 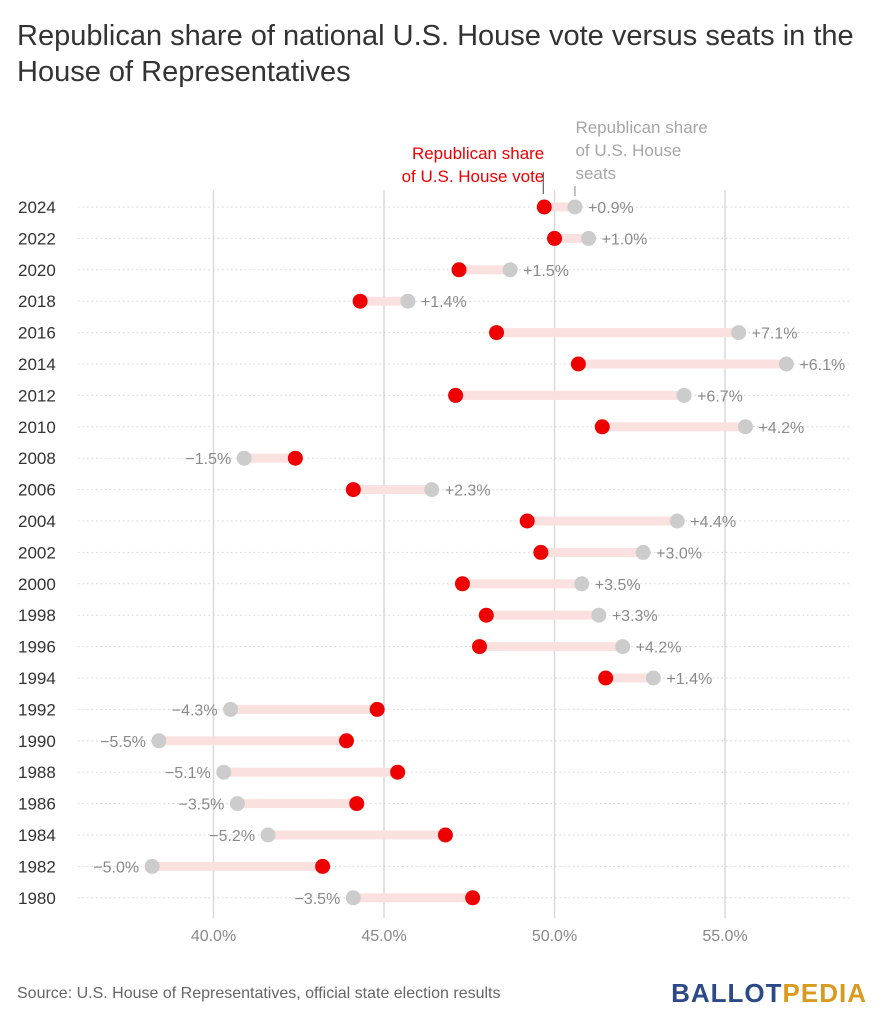 I want to click on vote-point-1980, so click(x=473, y=898).